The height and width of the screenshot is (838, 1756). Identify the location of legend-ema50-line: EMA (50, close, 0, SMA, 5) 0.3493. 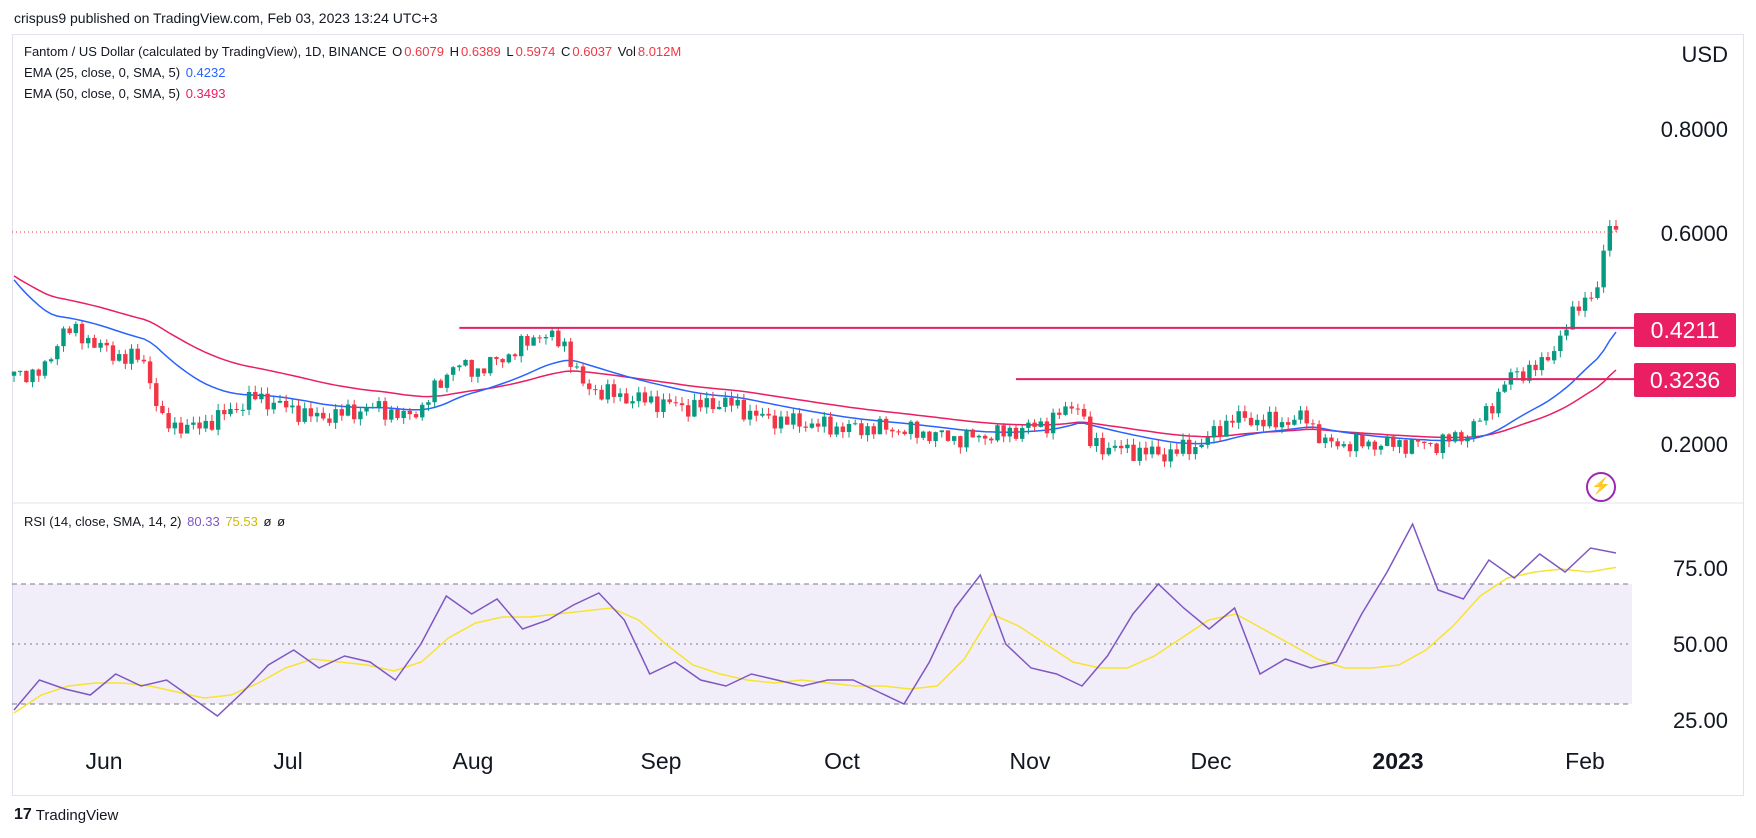
(125, 93).